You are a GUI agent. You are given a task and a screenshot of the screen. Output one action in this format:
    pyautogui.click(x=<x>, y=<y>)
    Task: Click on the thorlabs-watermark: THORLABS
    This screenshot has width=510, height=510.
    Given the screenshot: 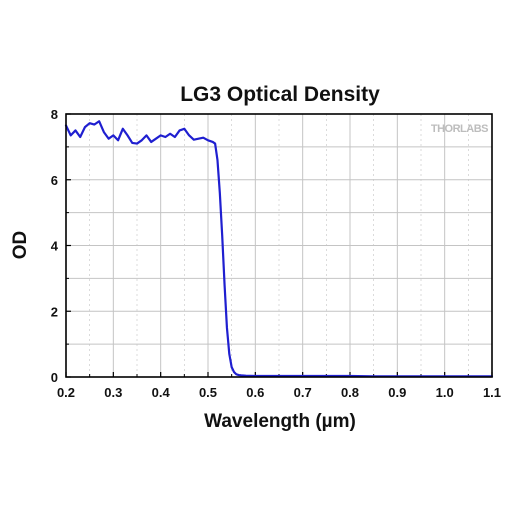 What is the action you would take?
    pyautogui.click(x=459, y=129)
    